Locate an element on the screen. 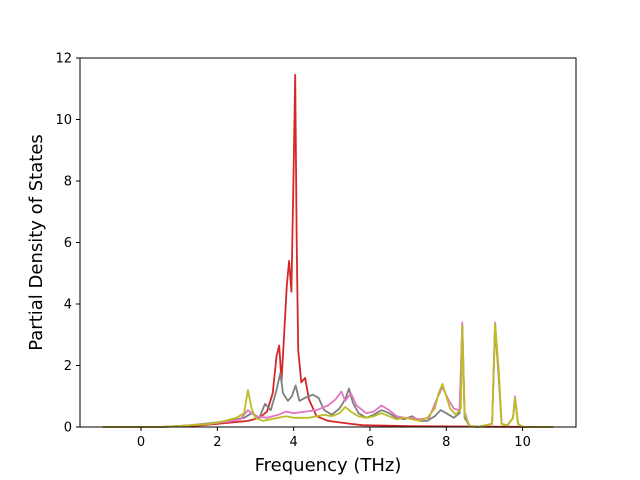  y-tick-label: 0 is located at coordinates (68, 428).